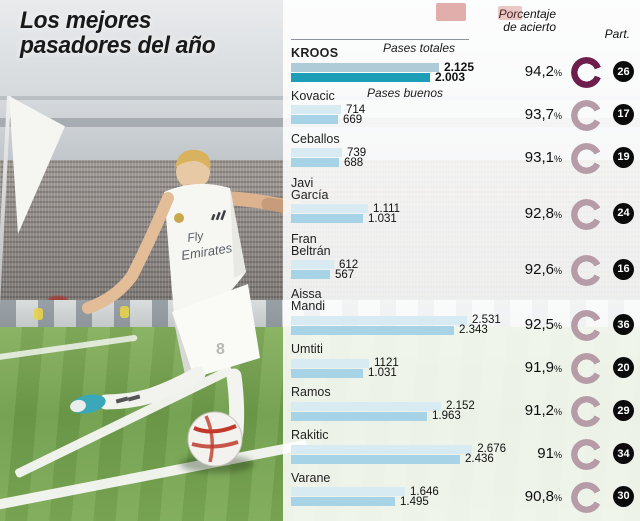 Image resolution: width=640 pixels, height=521 pixels. What do you see at coordinates (543, 325) in the screenshot?
I see `accuracy-percent: 92,5%` at bounding box center [543, 325].